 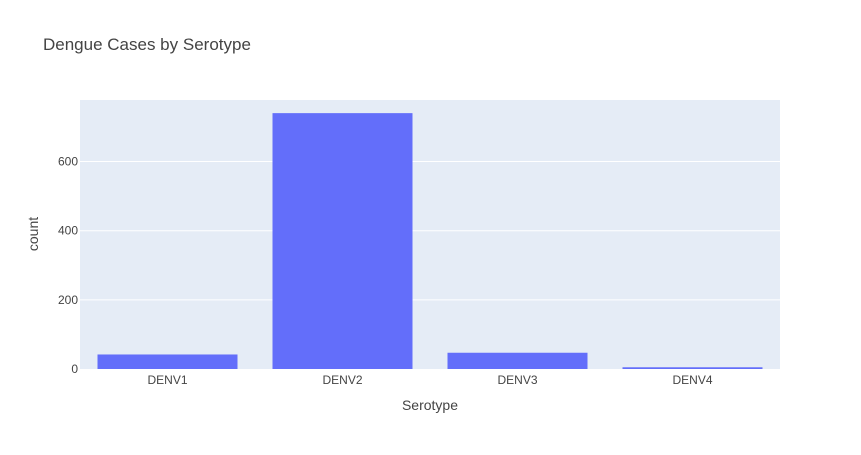 I want to click on y-axis-ticks: 0 200 400 600, so click(x=68, y=265).